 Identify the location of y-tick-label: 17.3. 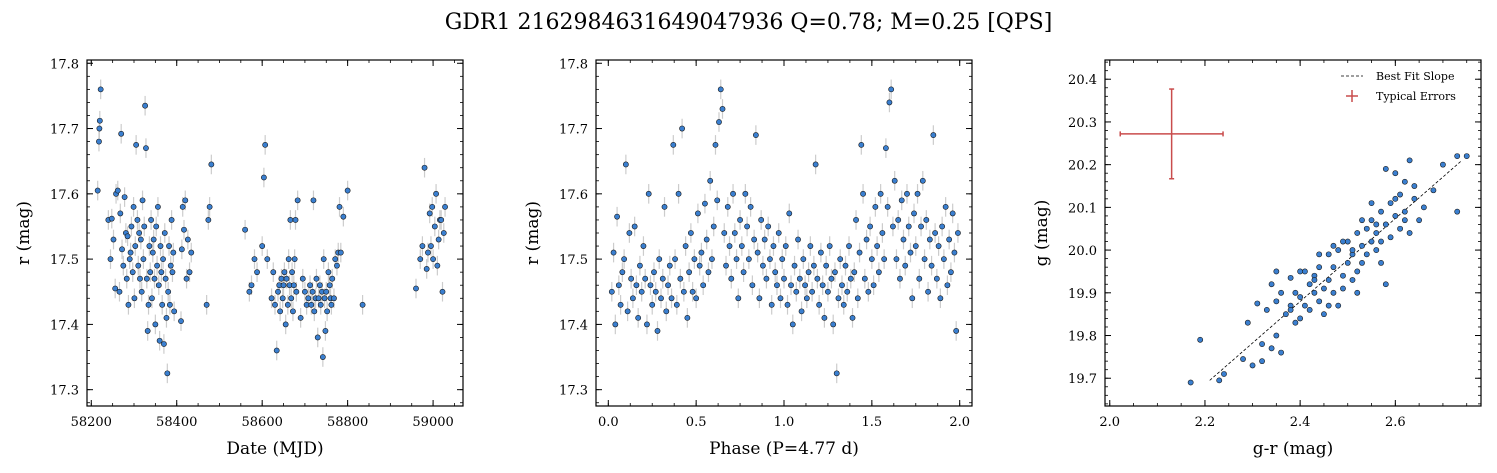
(64, 391).